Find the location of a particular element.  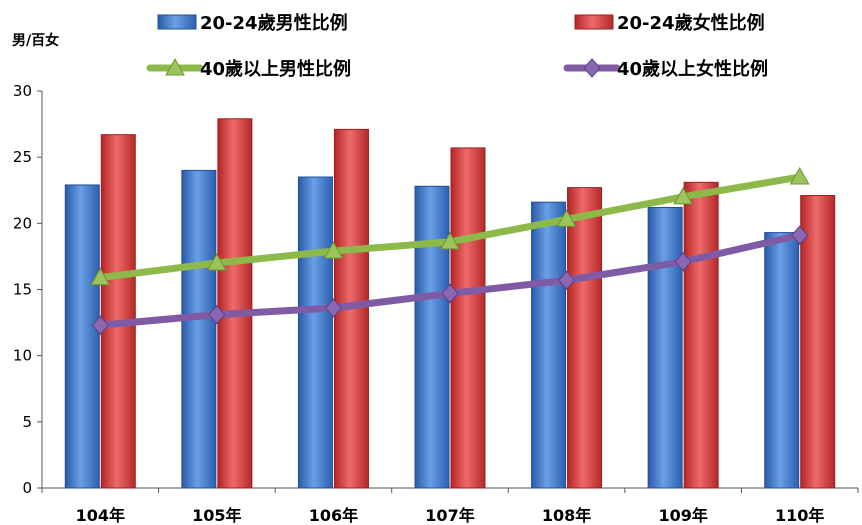

x-tick-label: 109年 is located at coordinates (682, 515).